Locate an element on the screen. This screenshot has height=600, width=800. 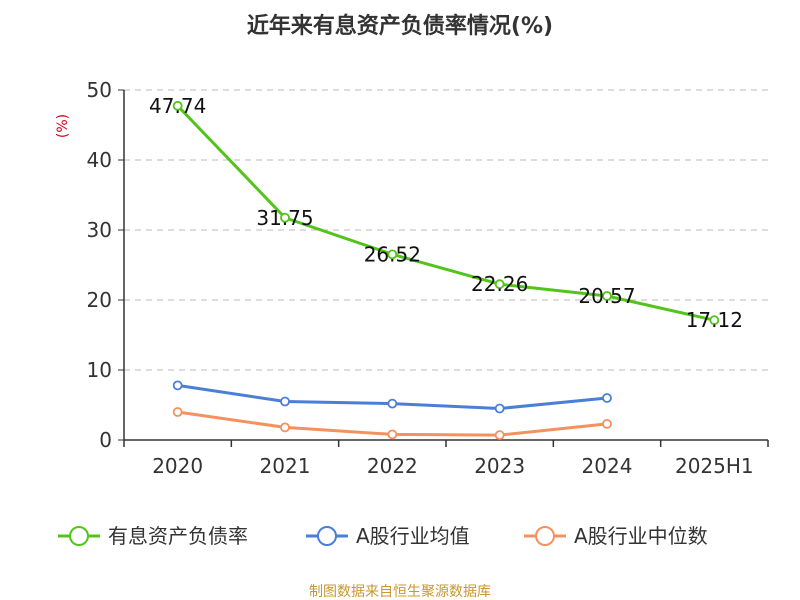
y-tick-label: 10 is located at coordinates (99, 370).